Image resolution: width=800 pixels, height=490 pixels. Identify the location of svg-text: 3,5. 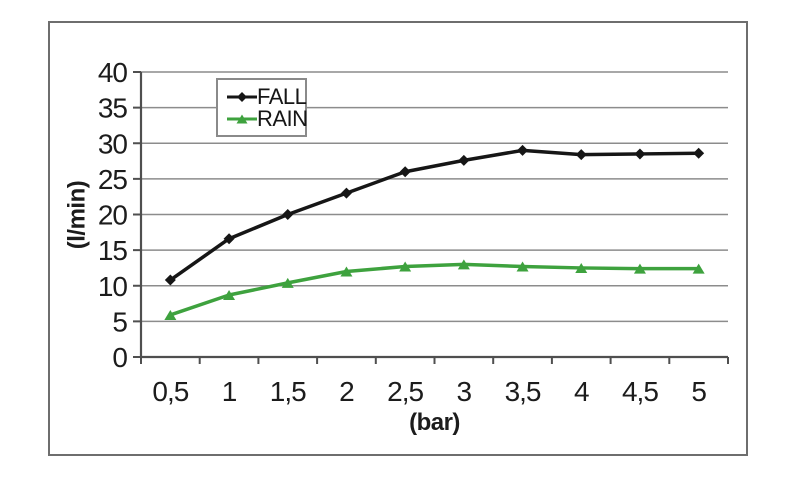
(523, 391).